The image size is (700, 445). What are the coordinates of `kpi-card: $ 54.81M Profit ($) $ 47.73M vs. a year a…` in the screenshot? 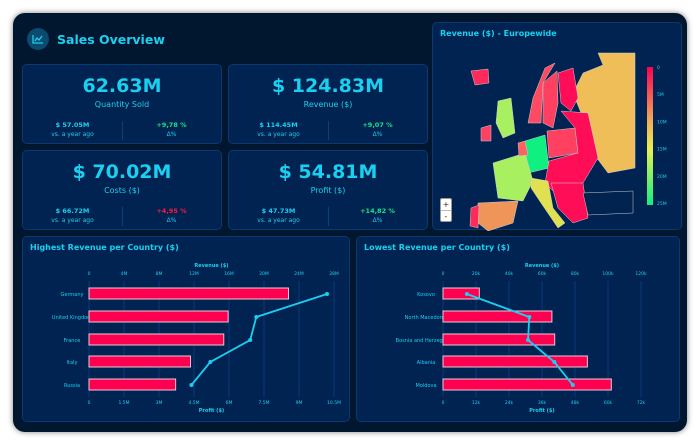 It's located at (328, 190).